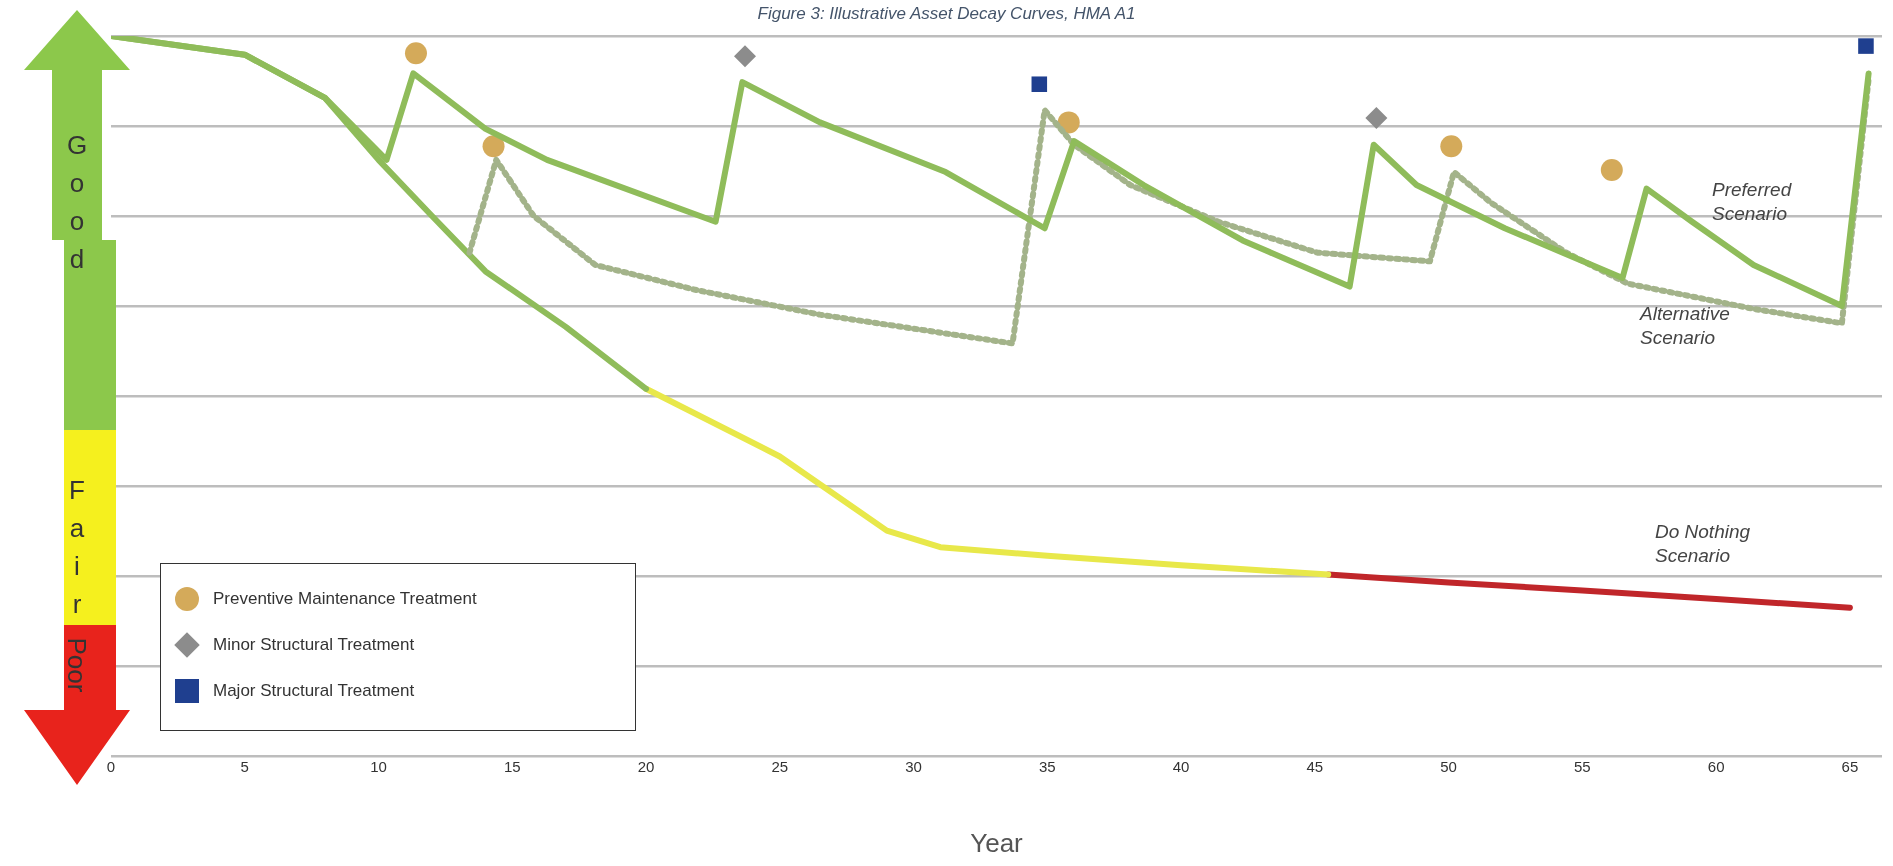 This screenshot has height=866, width=1893. I want to click on x-tick-label: 60, so click(1716, 767).